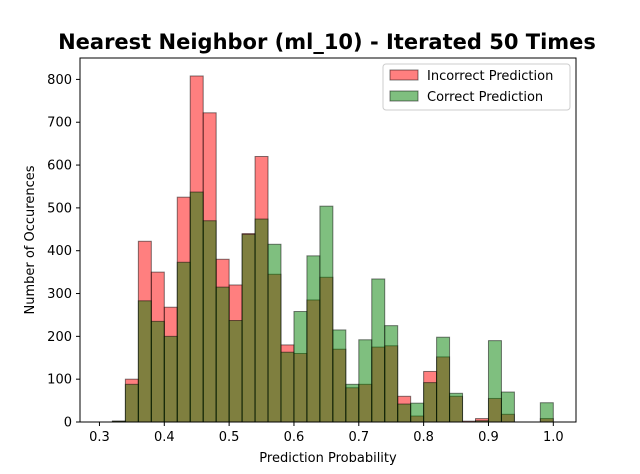 This screenshot has width=640, height=474. Describe the element at coordinates (59, 380) in the screenshot. I see `y-tick-label: 100` at that location.